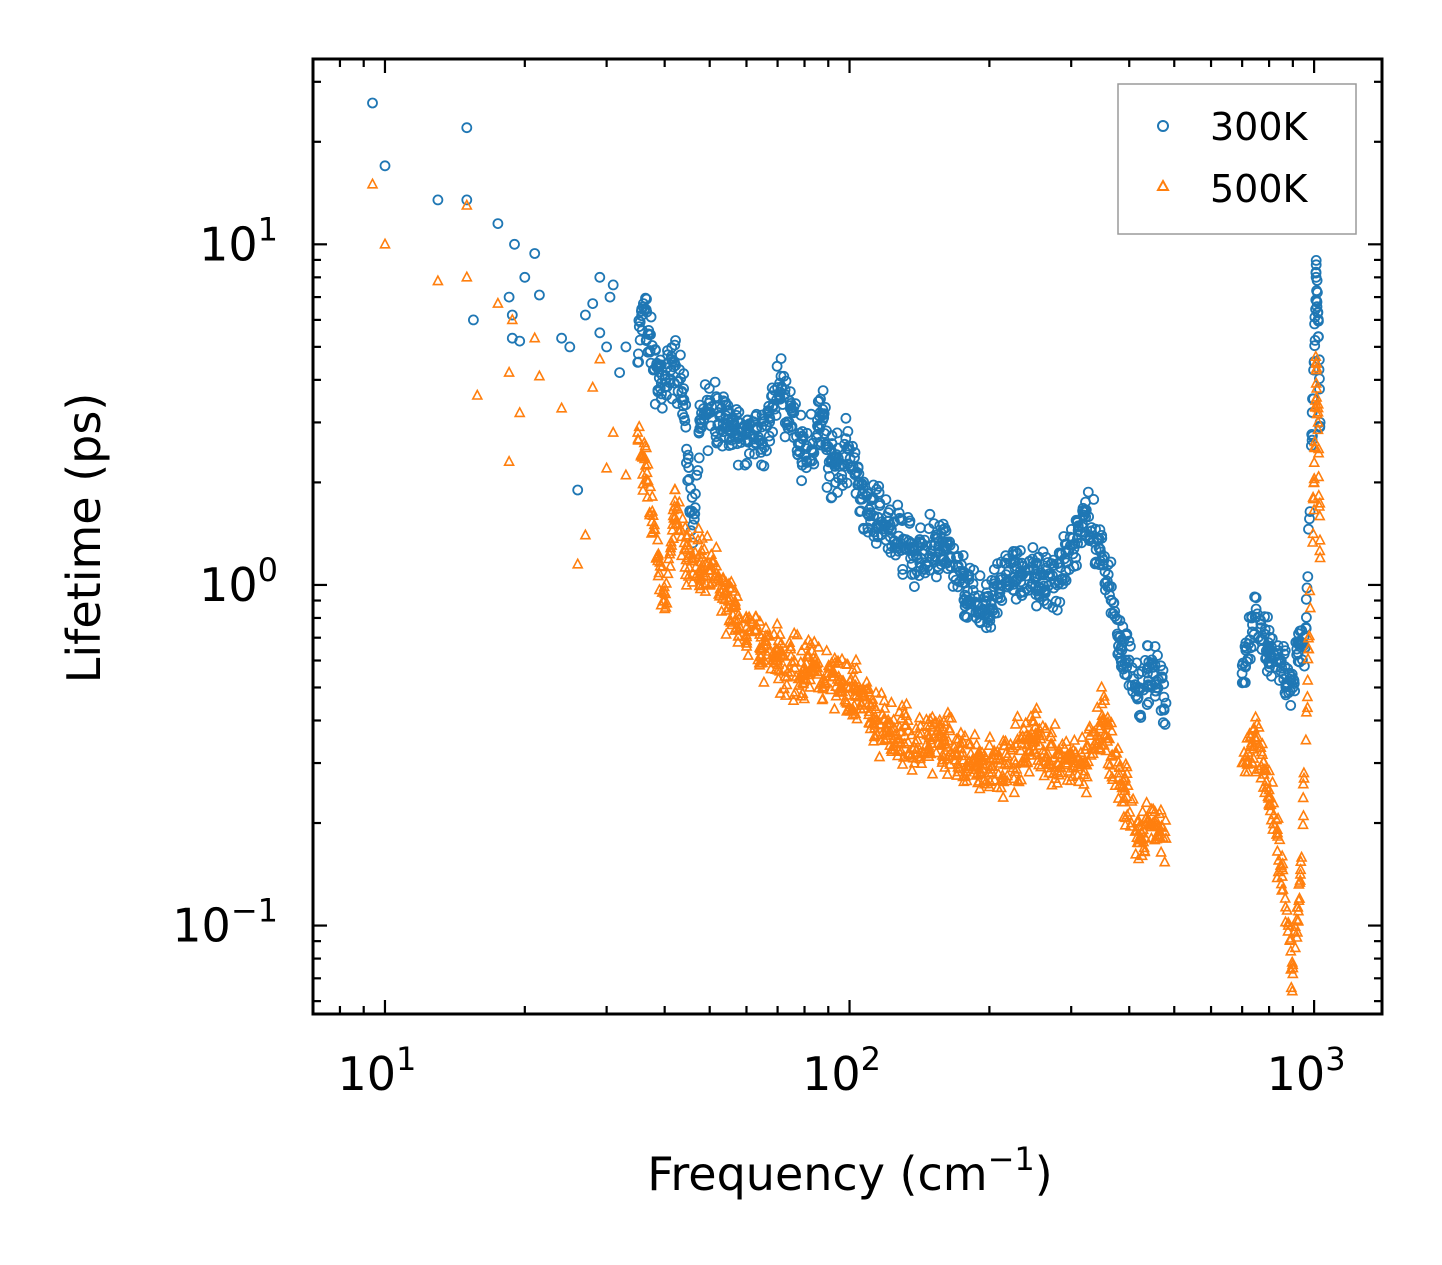  What do you see at coordinates (1163, 184) in the screenshot?
I see `legend-marker-500k` at bounding box center [1163, 184].